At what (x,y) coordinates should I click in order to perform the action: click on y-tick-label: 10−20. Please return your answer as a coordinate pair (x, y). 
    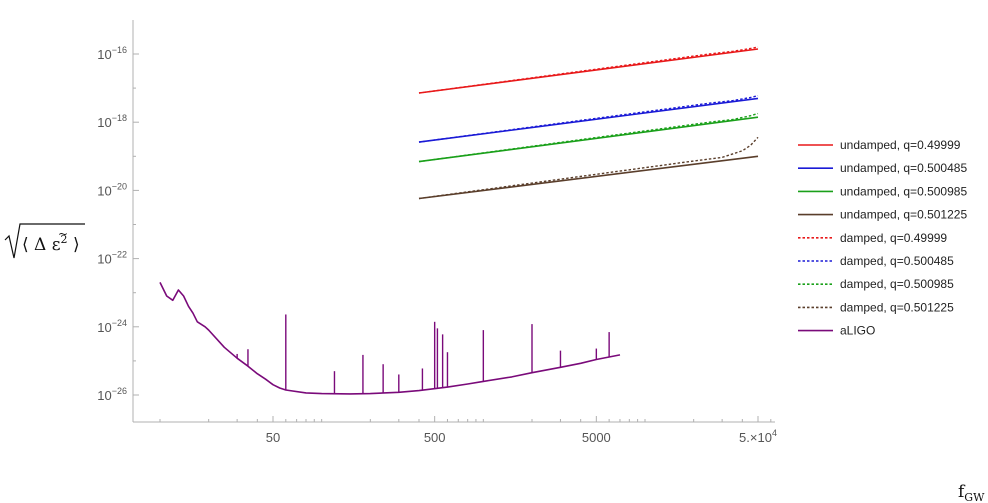
    Looking at the image, I should click on (112, 189).